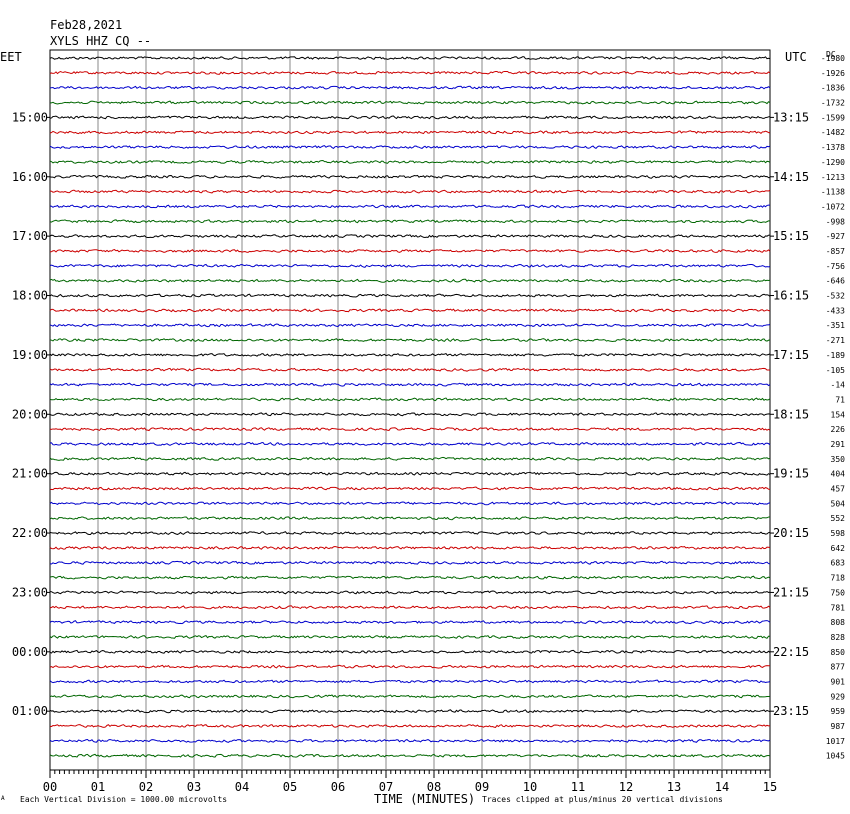 The width and height of the screenshot is (850, 814). What do you see at coordinates (835, 340) in the screenshot?
I see `dc-offset-label: -271` at bounding box center [835, 340].